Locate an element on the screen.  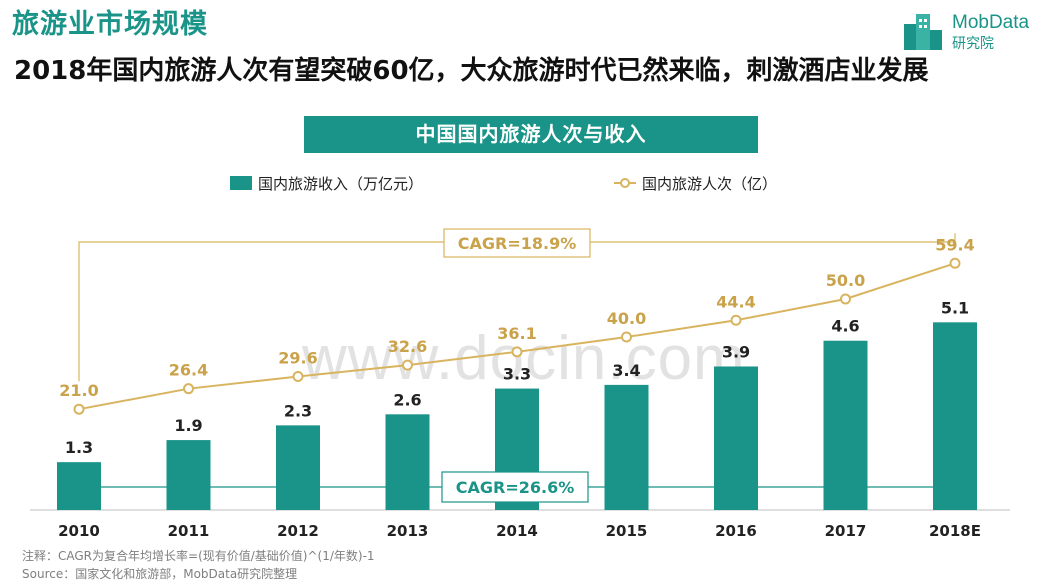
bar-value-label: 4.6 is located at coordinates (845, 326).